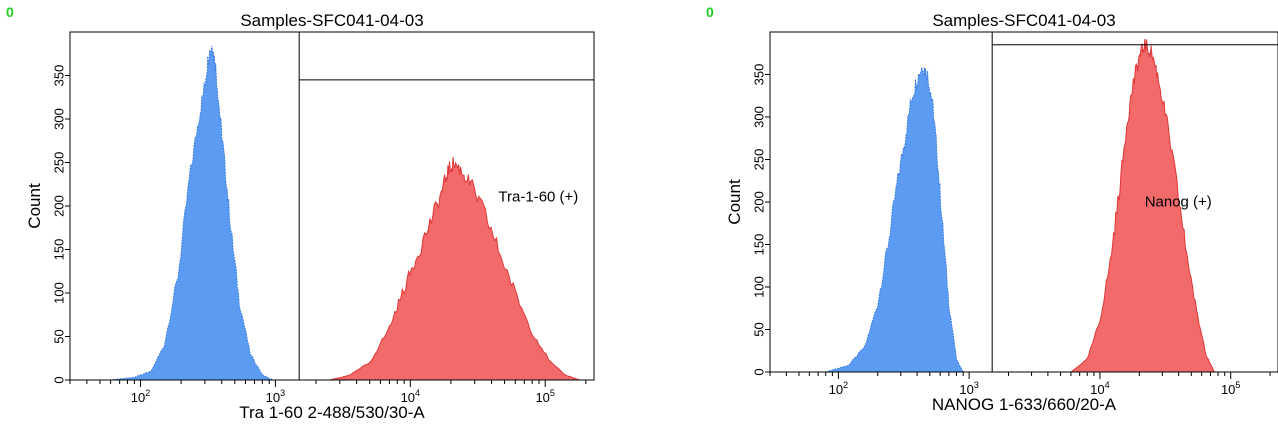 This screenshot has height=433, width=1278. Describe the element at coordinates (332, 412) in the screenshot. I see `x-axis-label: Tra 1-60 2-488/530/30-A` at that location.